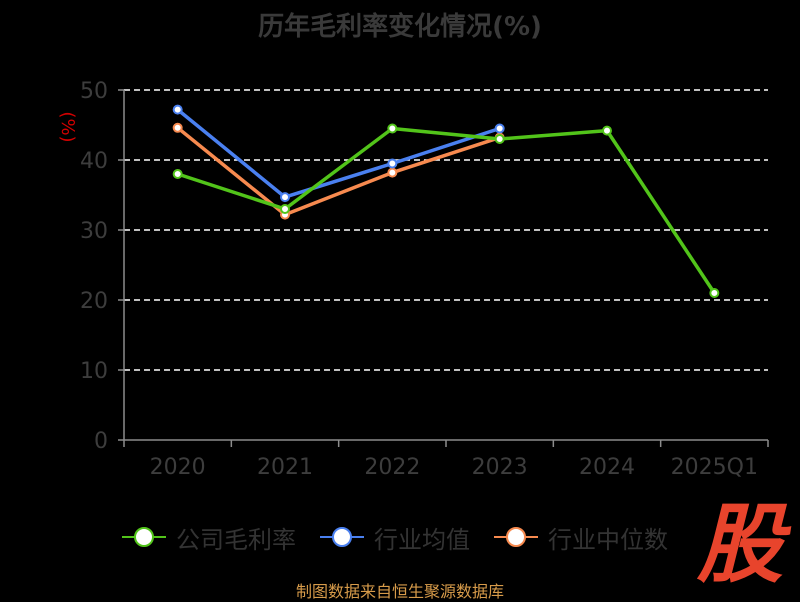 The height and width of the screenshot is (602, 800). I want to click on series-line-industry_avg, so click(338, 153).